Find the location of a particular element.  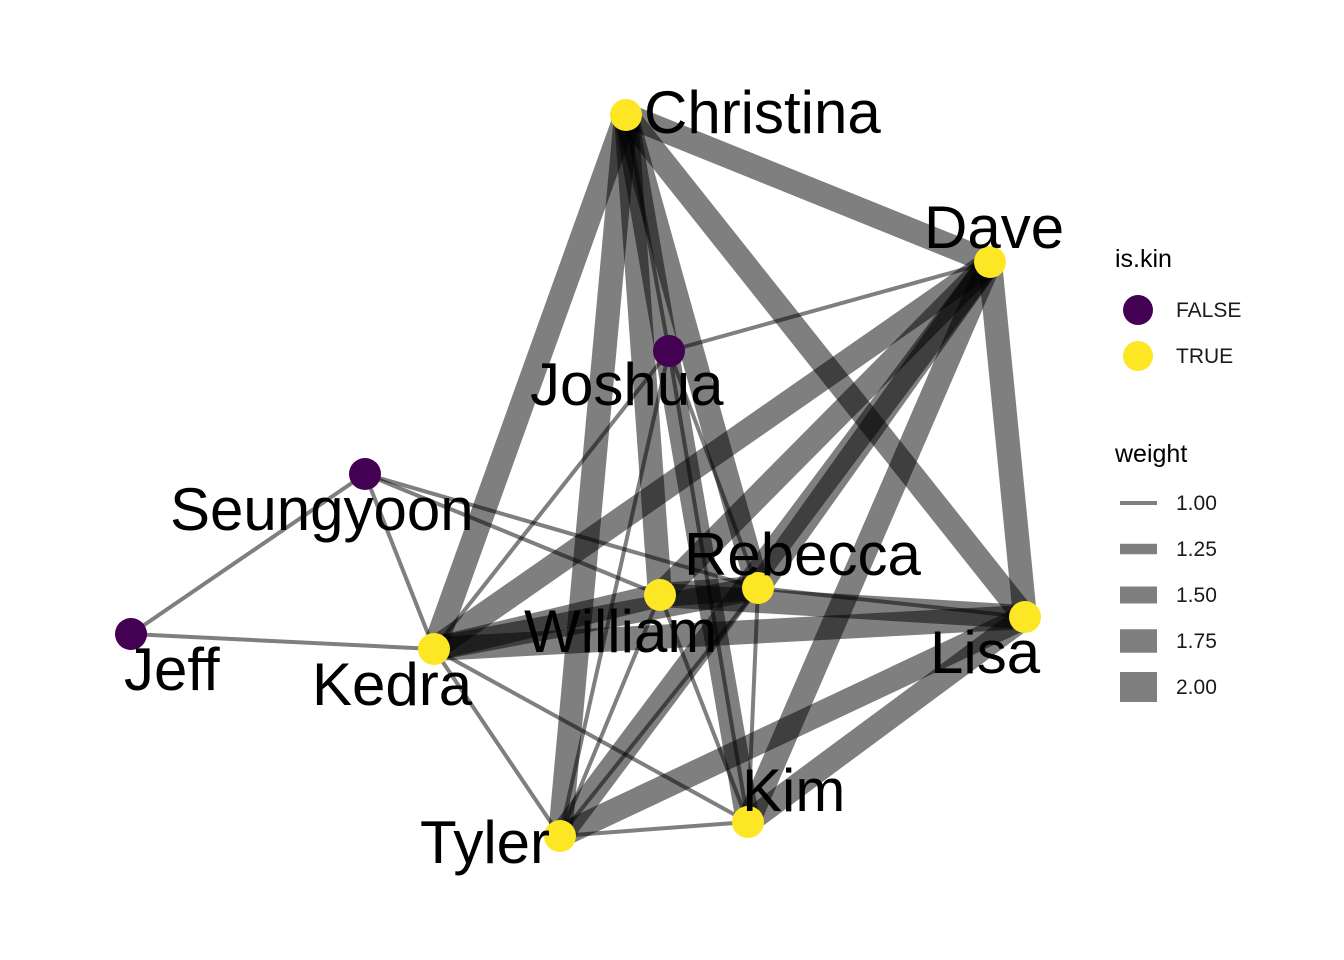

edge-seungyoon-rebecca is located at coordinates (561, 531).